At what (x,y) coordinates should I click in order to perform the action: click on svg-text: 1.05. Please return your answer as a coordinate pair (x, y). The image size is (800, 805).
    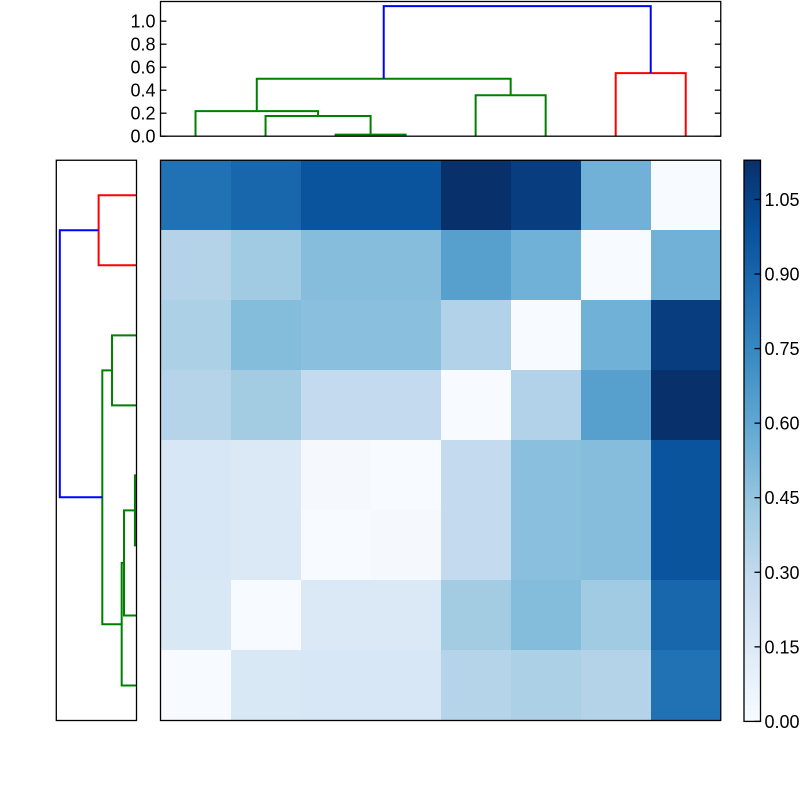
    Looking at the image, I should click on (782, 200).